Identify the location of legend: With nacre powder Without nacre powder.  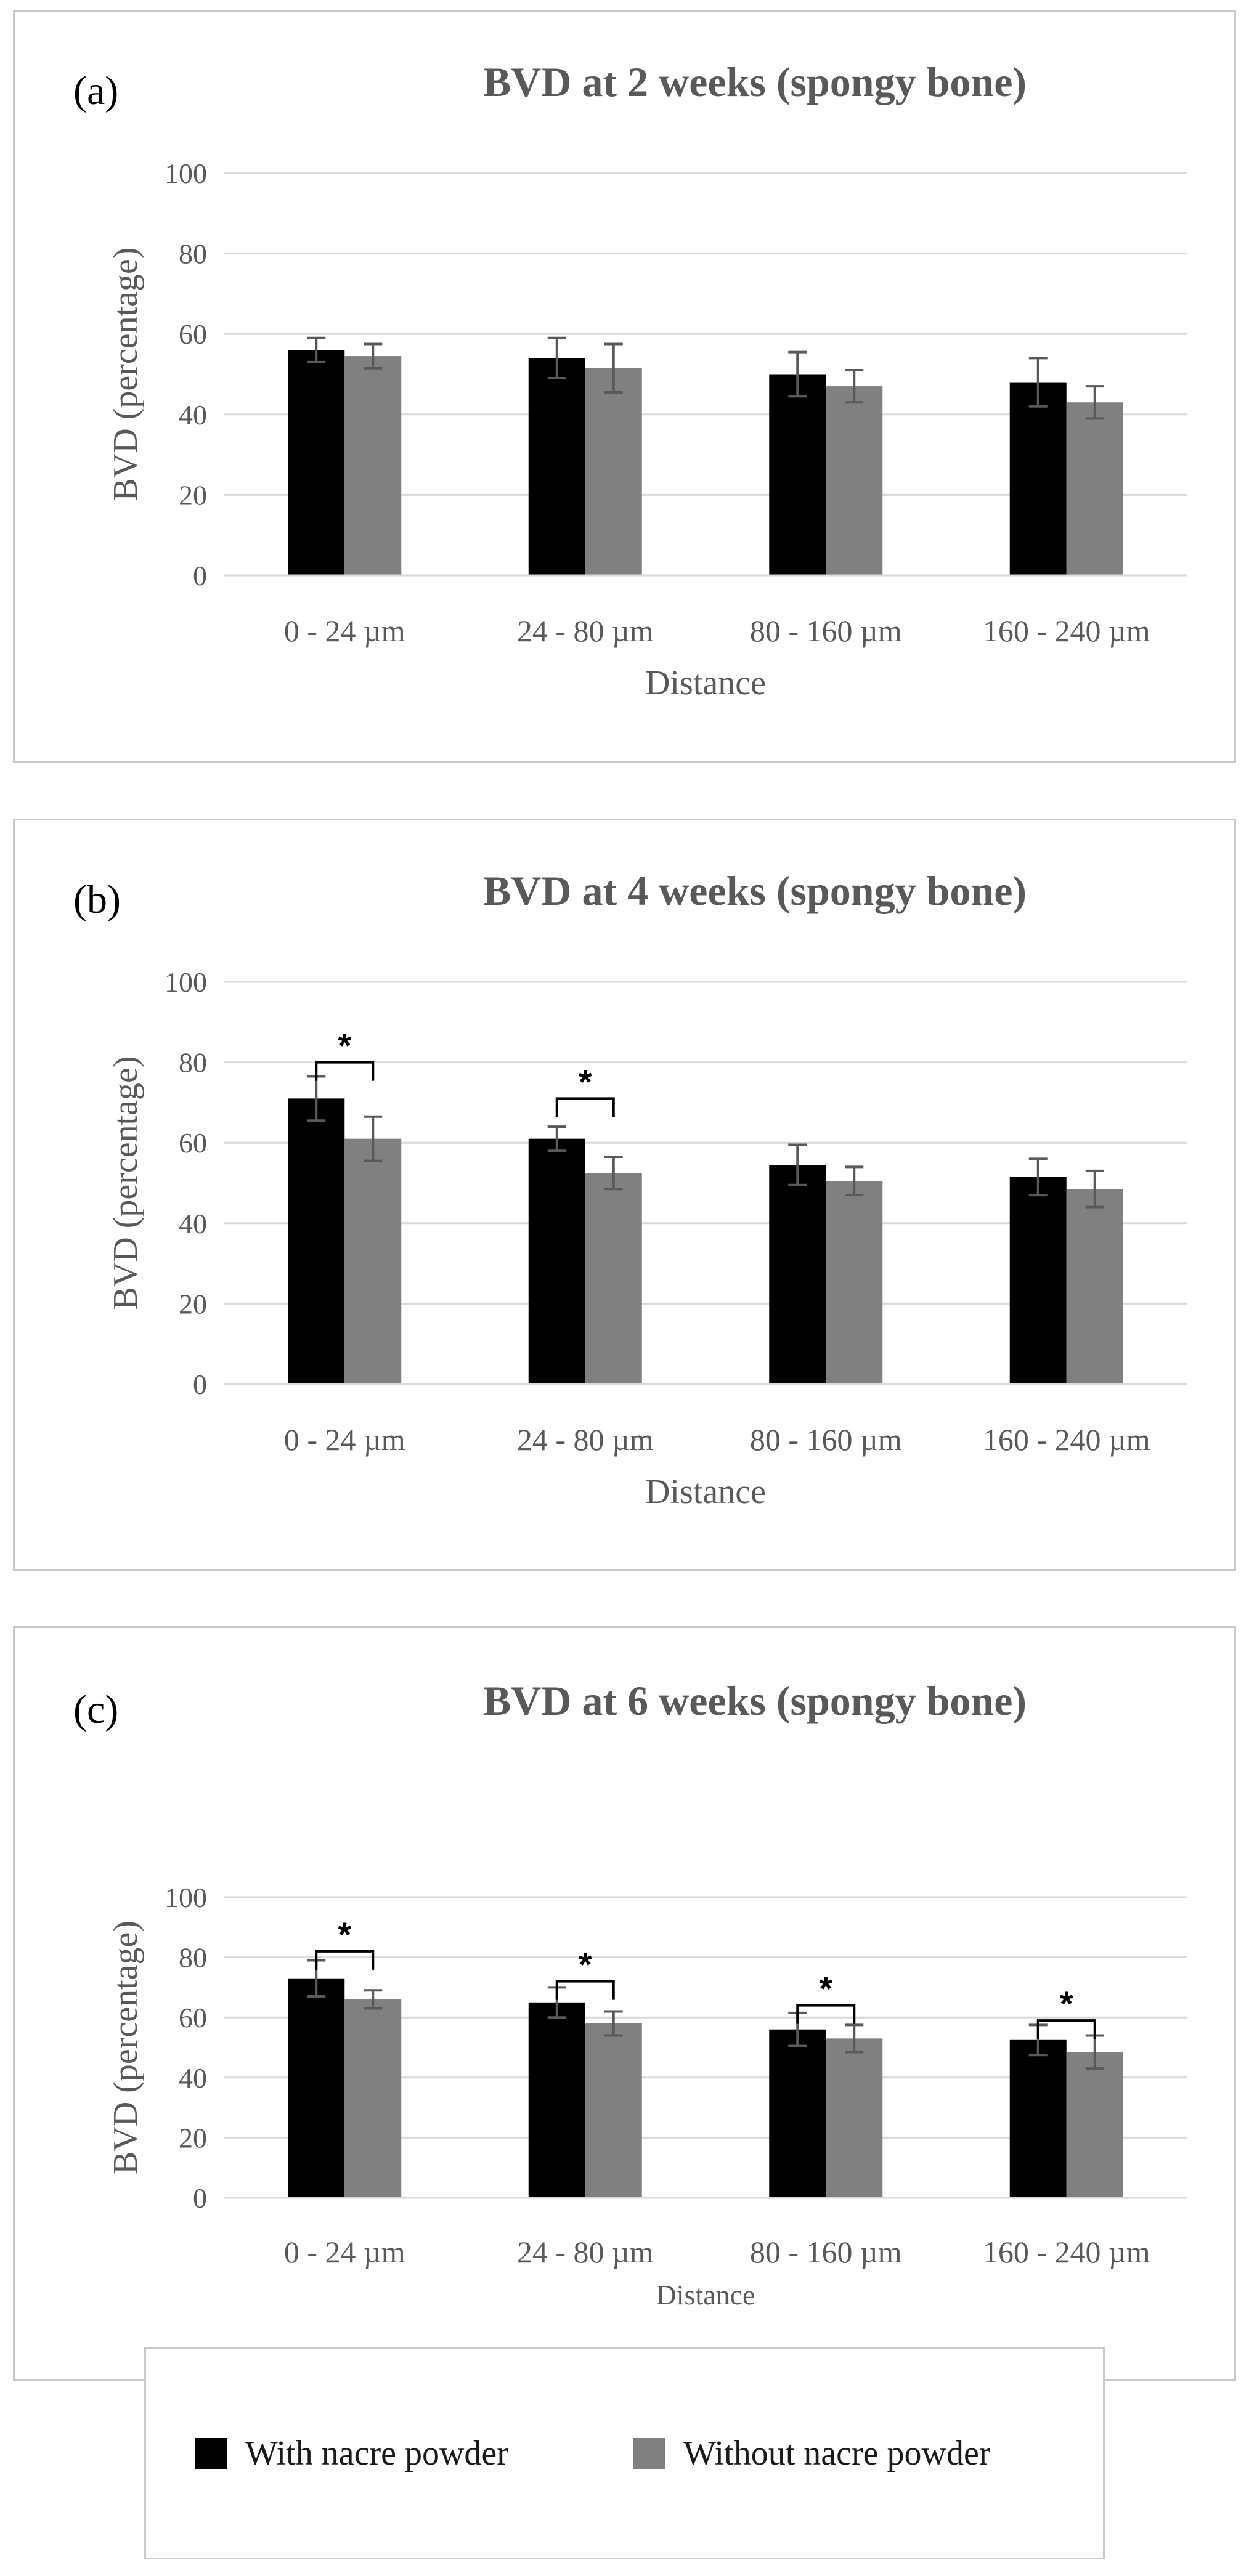
(624, 2453).